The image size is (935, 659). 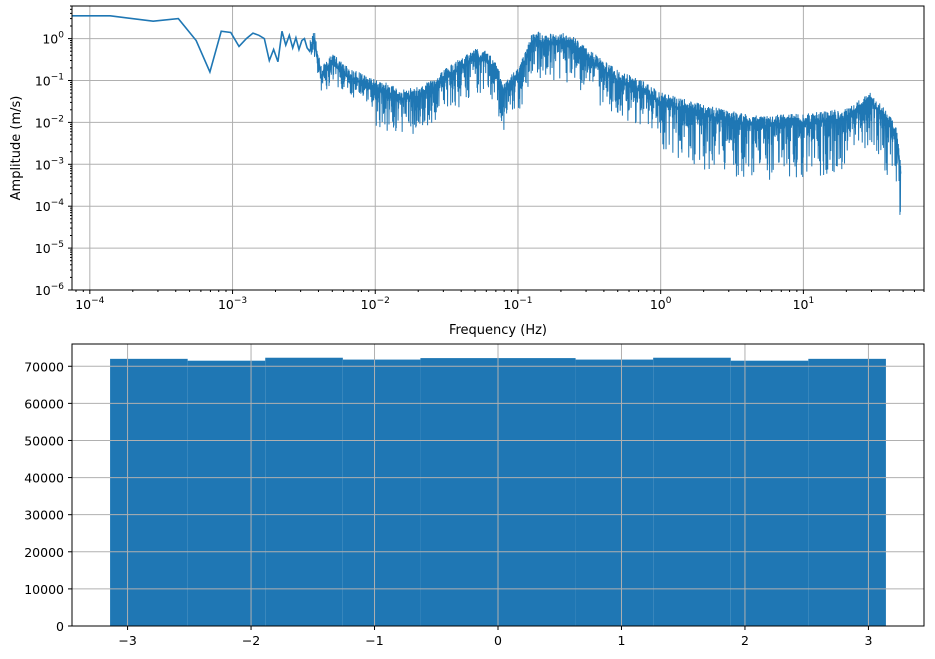 I want to click on histogram-x-tick-label: −1, so click(x=374, y=640).